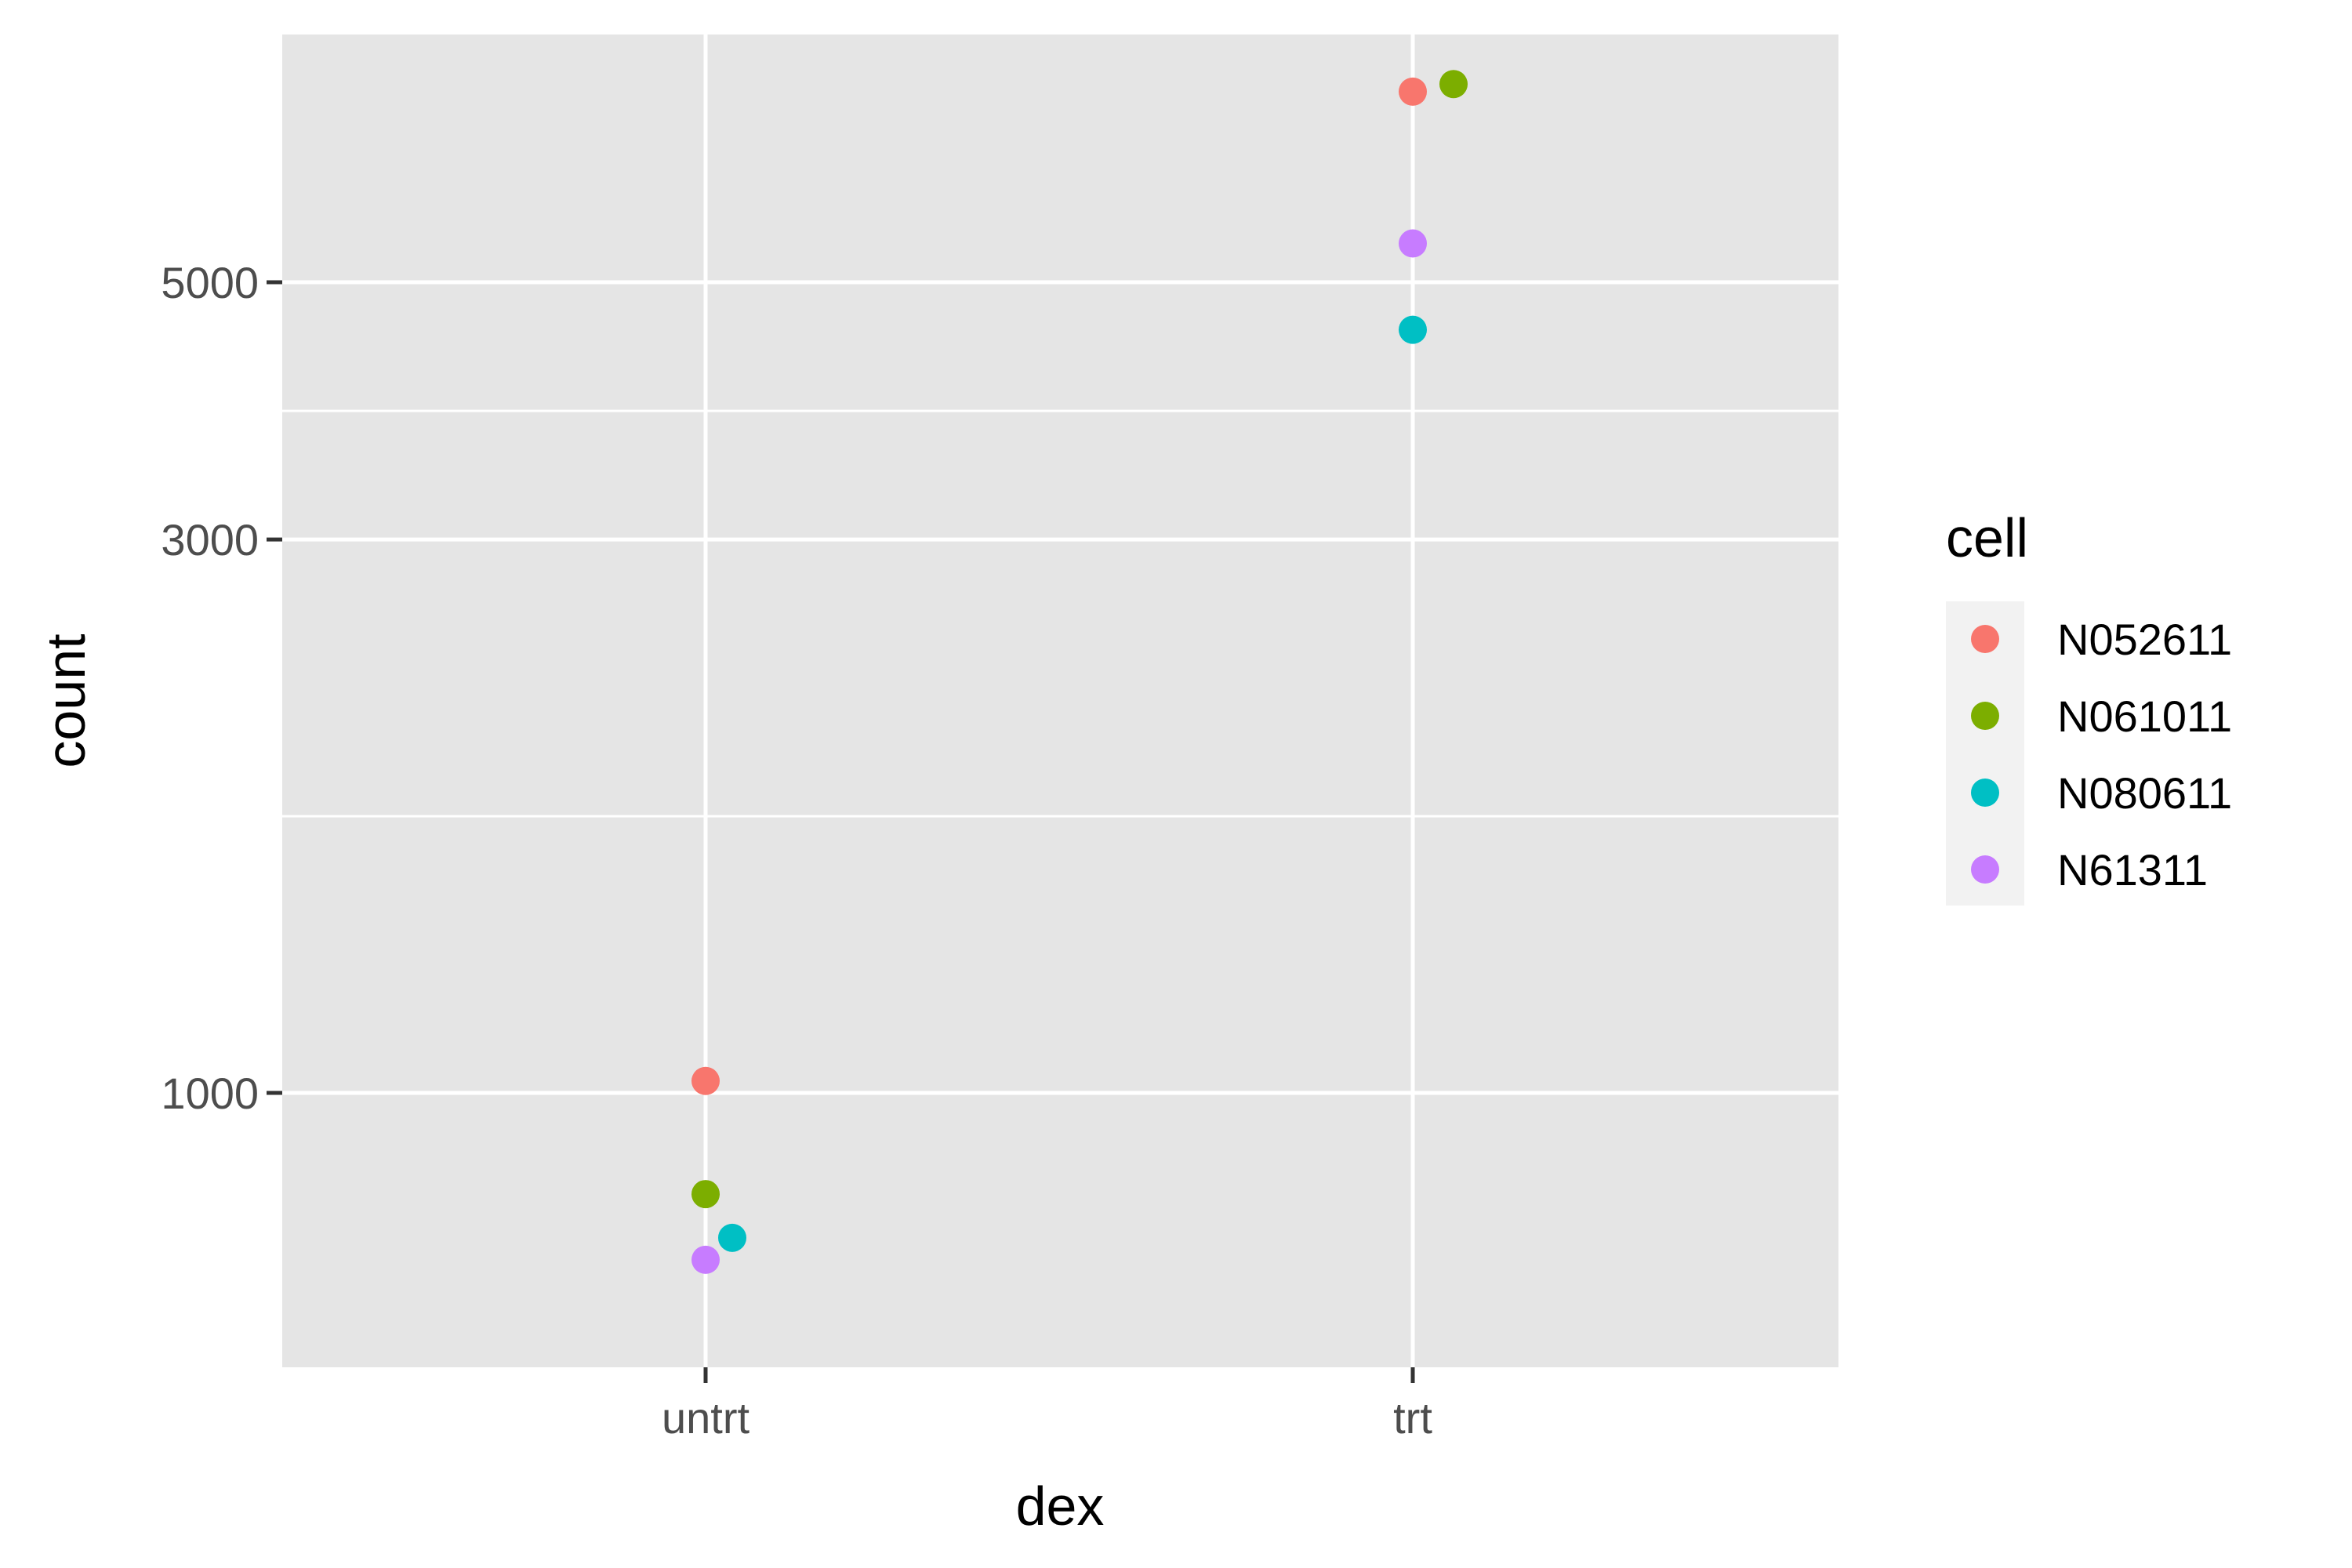  I want to click on legend-key-n052611, so click(1985, 639).